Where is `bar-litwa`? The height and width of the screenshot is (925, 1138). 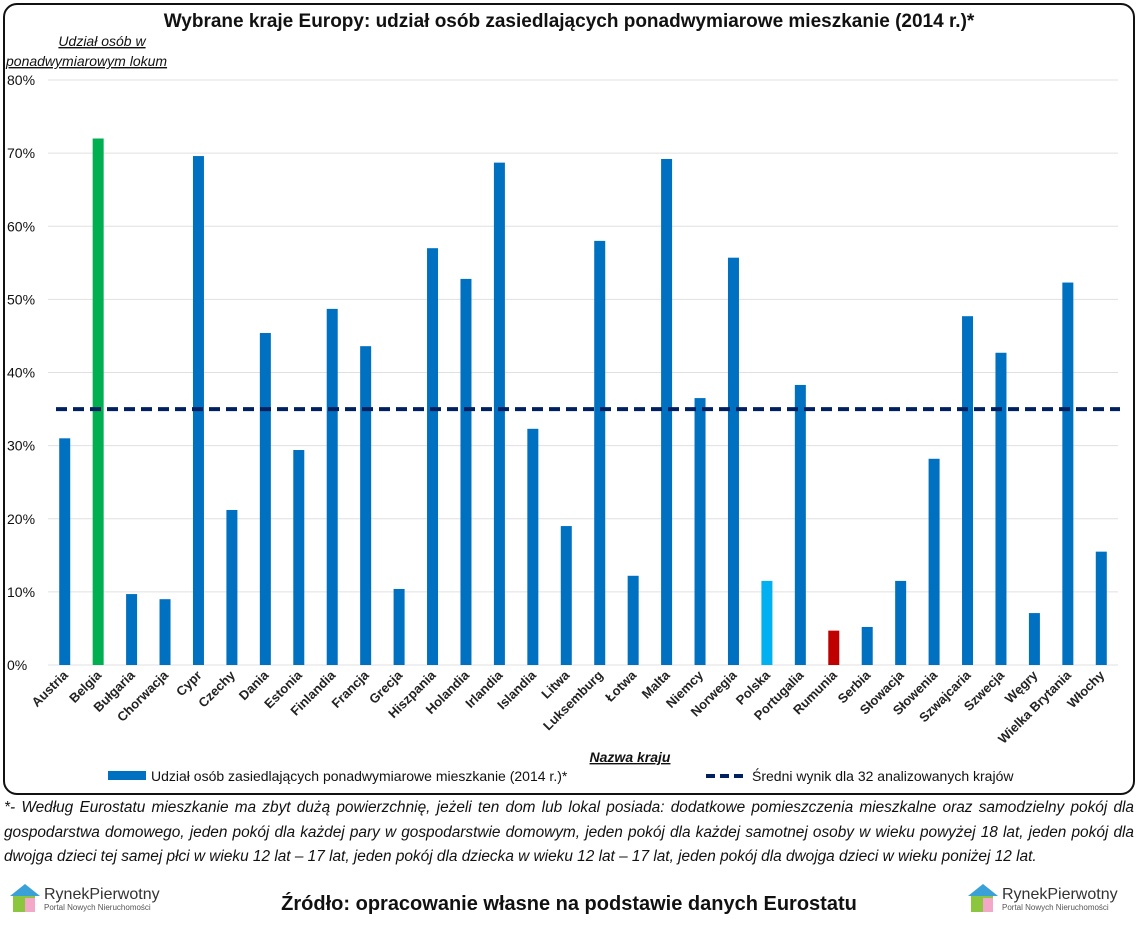 bar-litwa is located at coordinates (566, 595).